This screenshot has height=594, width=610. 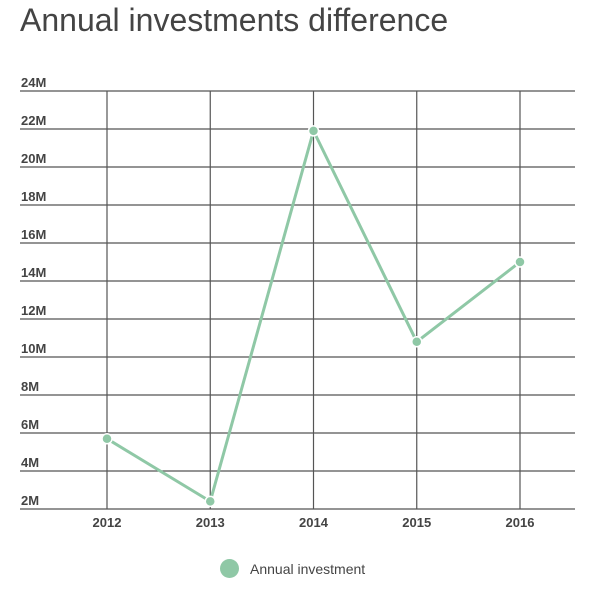 What do you see at coordinates (520, 522) in the screenshot?
I see `x-tick-label: 2016` at bounding box center [520, 522].